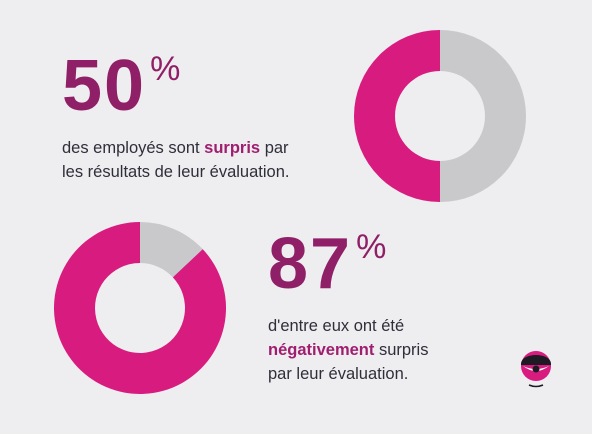 The height and width of the screenshot is (434, 592). I want to click on stat-1-desc-text-end: par, so click(274, 148).